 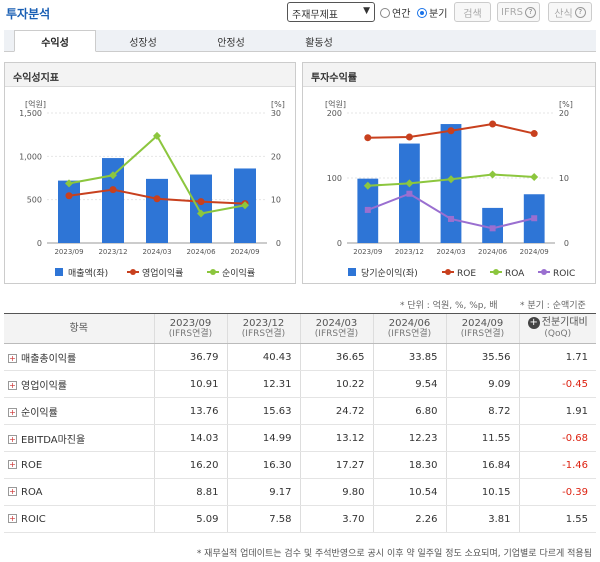 What do you see at coordinates (385, 12) in the screenshot?
I see `radio-annual-dot` at bounding box center [385, 12].